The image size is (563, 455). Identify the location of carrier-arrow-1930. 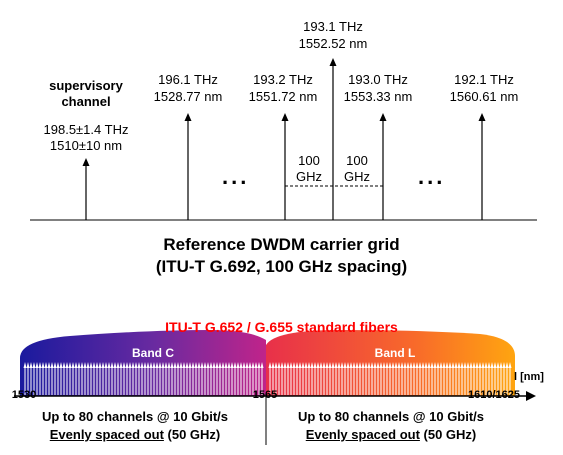
(383, 117).